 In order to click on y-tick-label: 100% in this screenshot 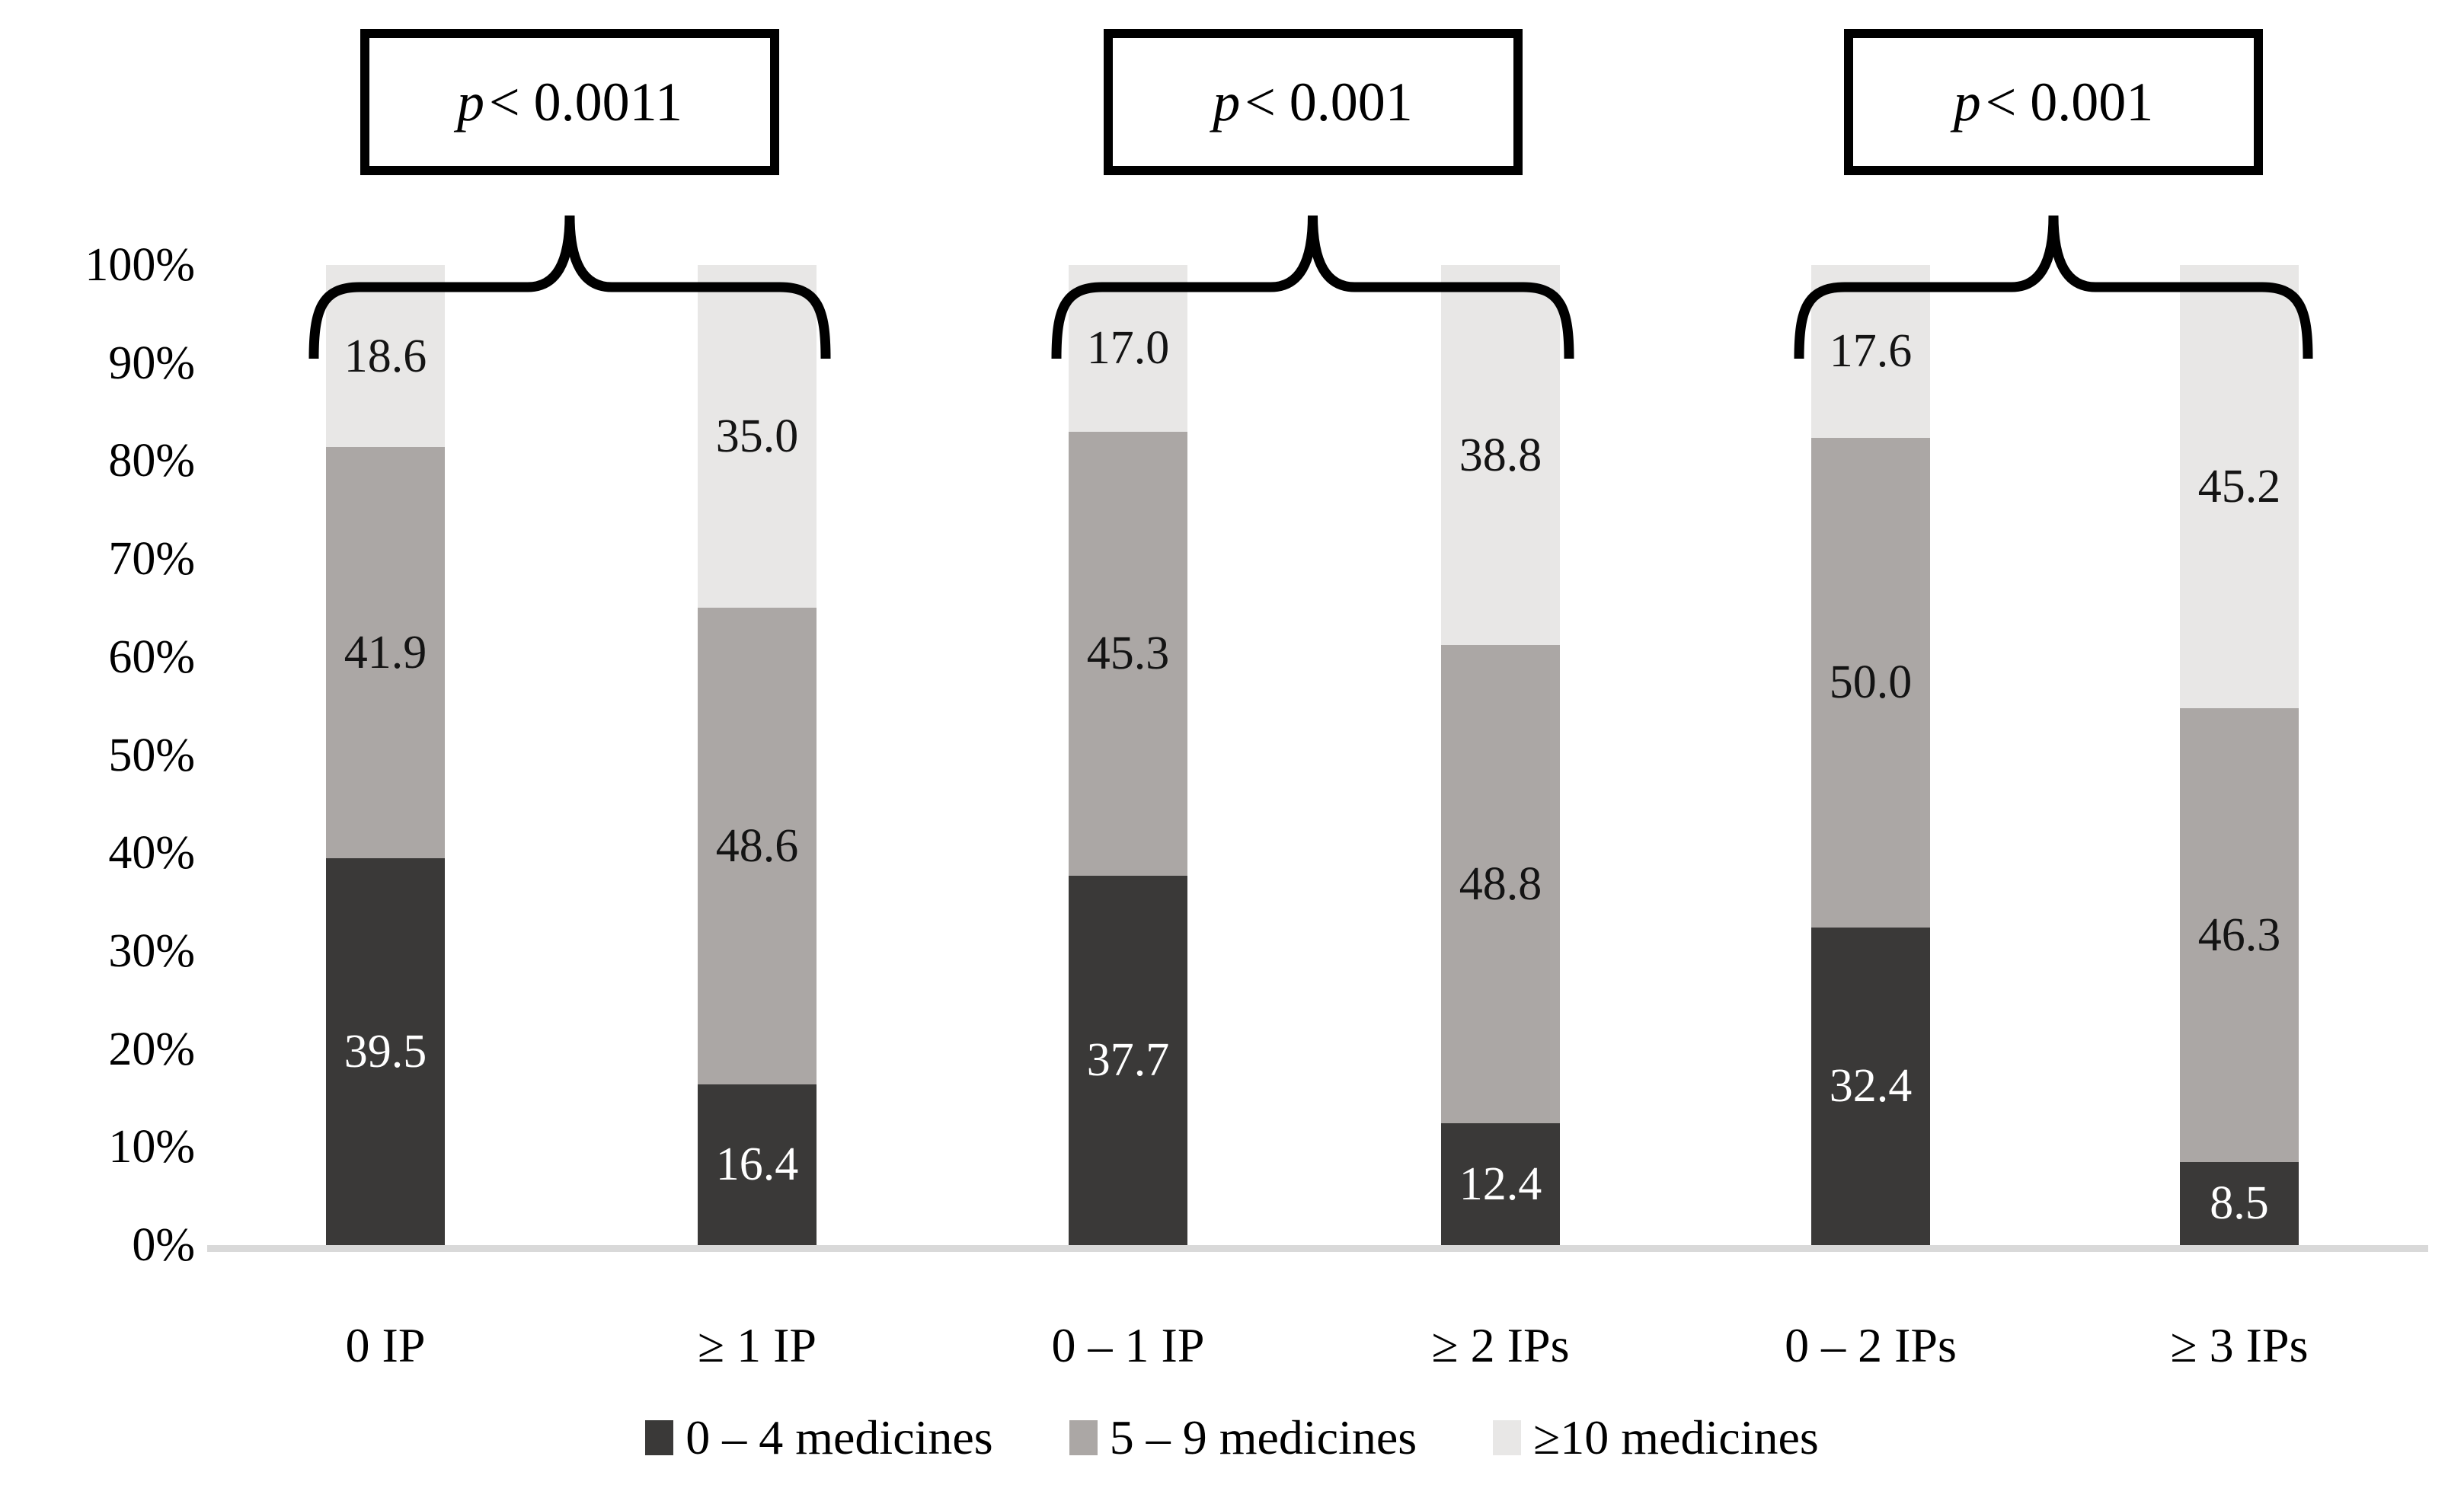, I will do `click(140, 265)`.